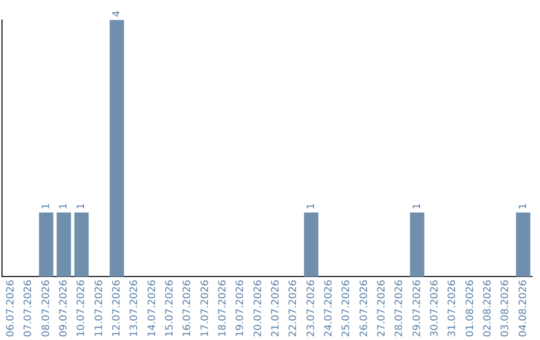 This screenshot has width=540, height=340. Describe the element at coordinates (276, 309) in the screenshot. I see `x-tick-label: 21.07.2026` at that location.